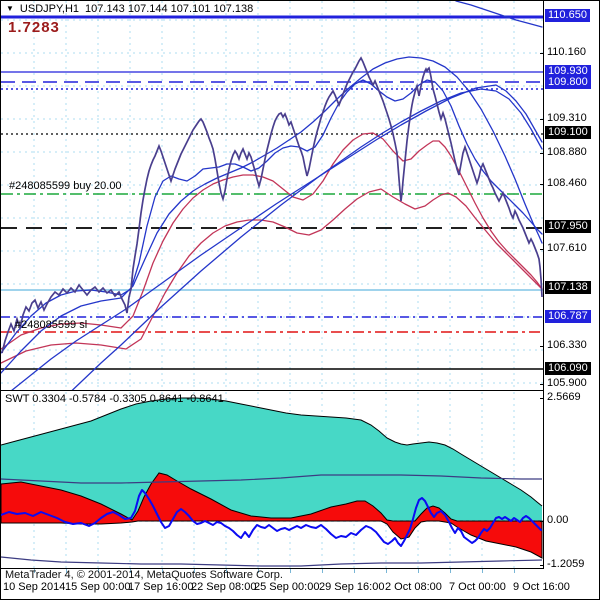 Image resolution: width=600 pixels, height=600 pixels. Describe the element at coordinates (568, 226) in the screenshot. I see `price-label-107.950: 107.950` at that location.